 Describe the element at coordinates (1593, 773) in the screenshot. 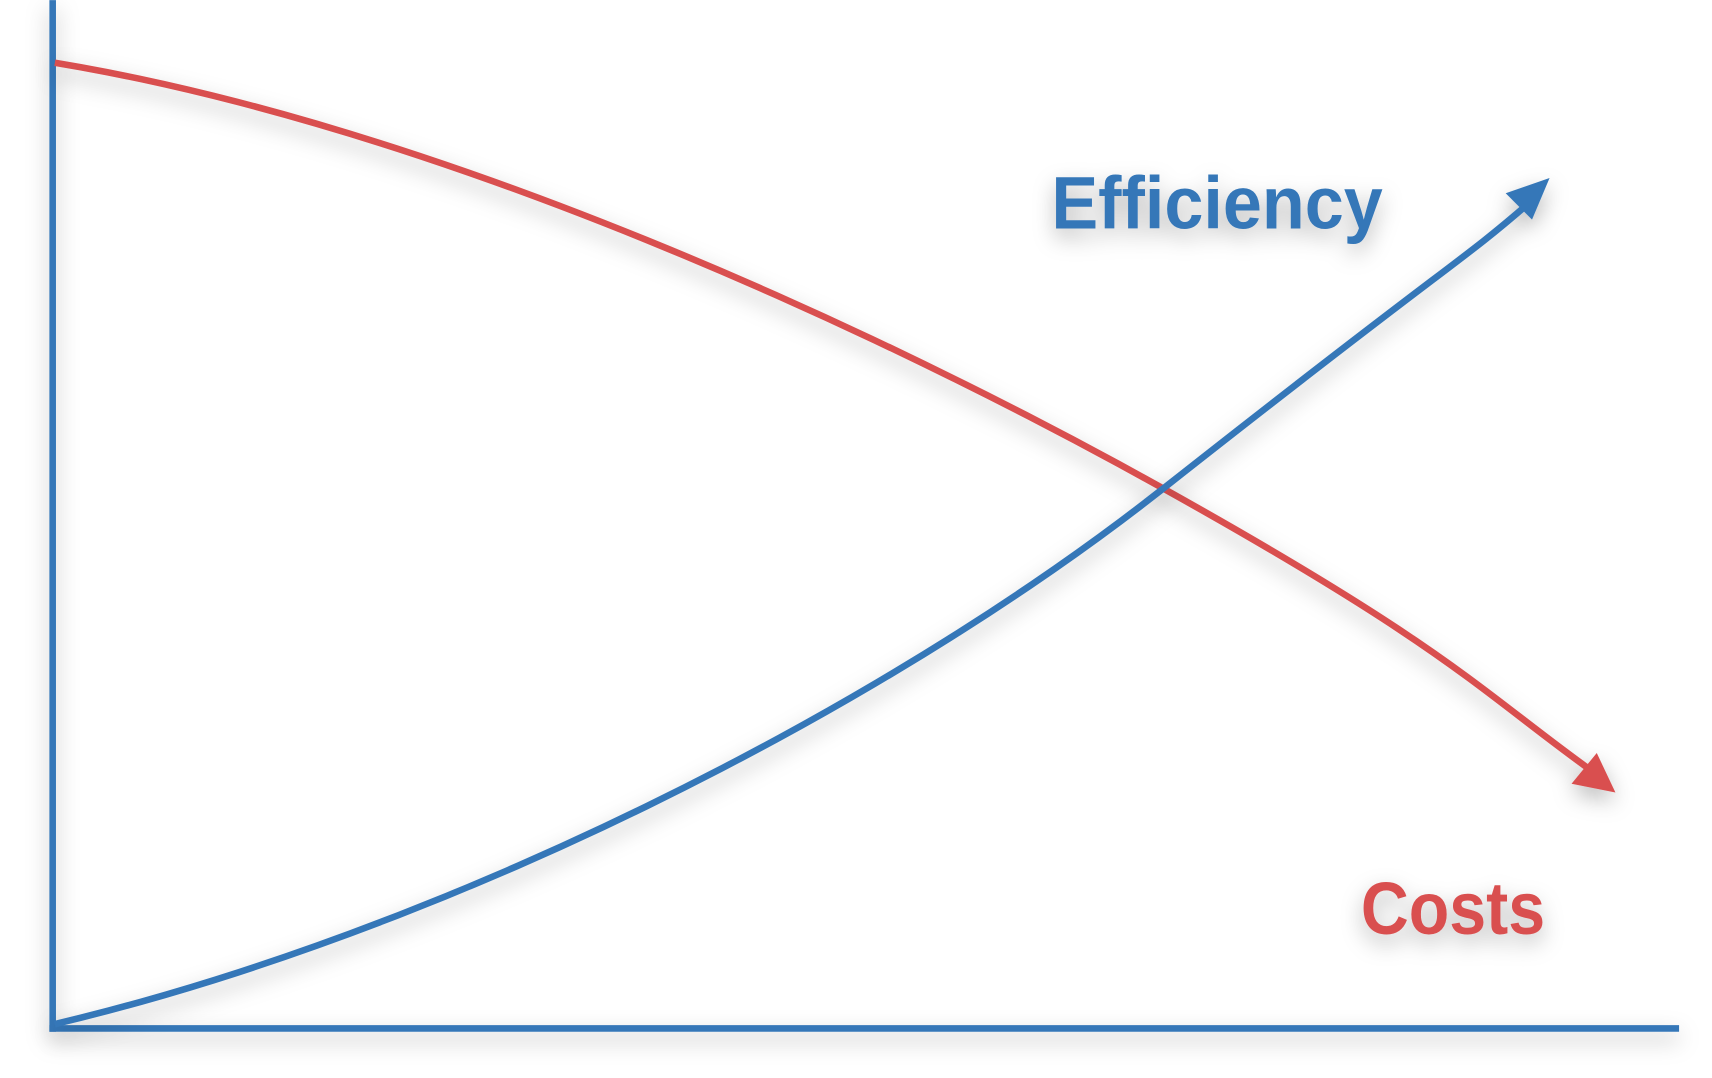

I see `costs-arrowhead` at that location.